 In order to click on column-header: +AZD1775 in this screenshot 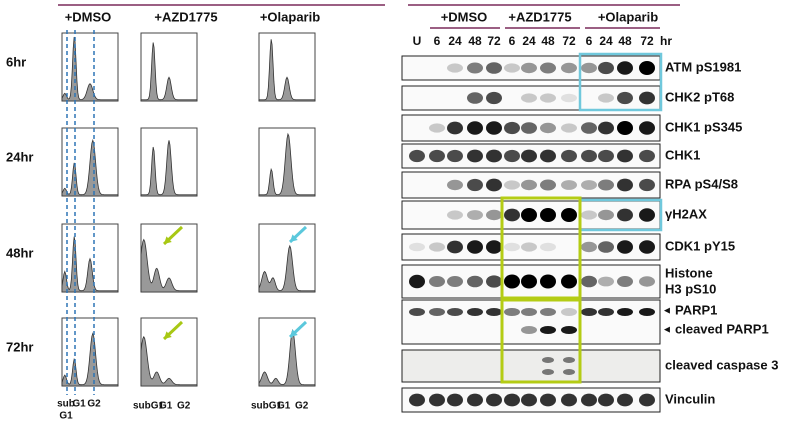, I will do `click(185, 16)`.